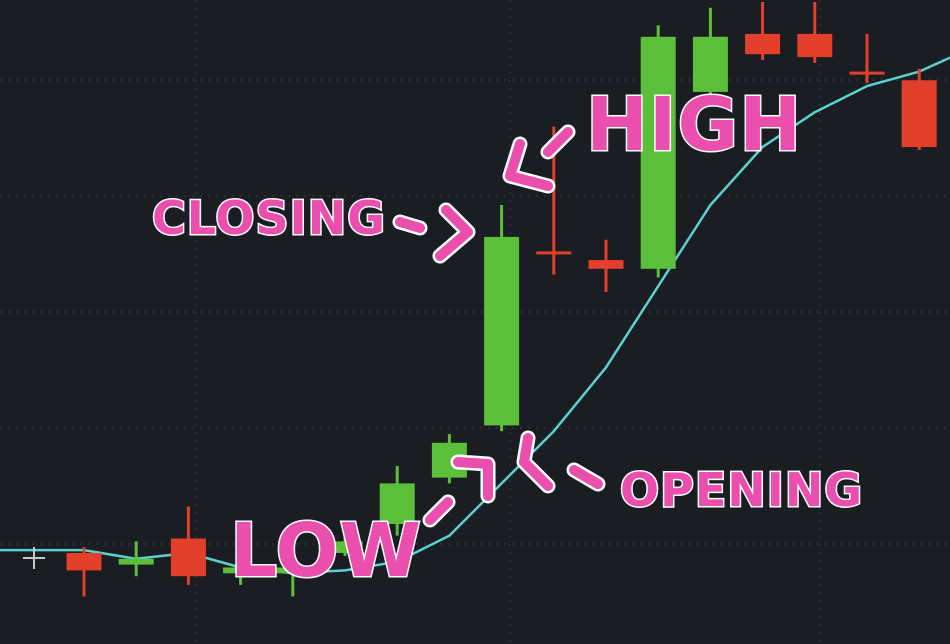 This screenshot has height=644, width=950. Describe the element at coordinates (326, 551) in the screenshot. I see `label-low: LOW` at that location.